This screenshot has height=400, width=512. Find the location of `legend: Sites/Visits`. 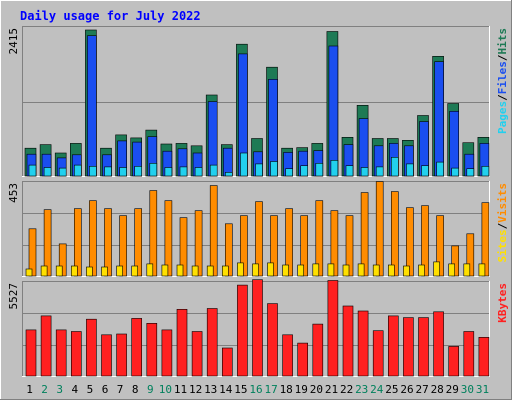

legend: Sites/Visits is located at coordinates (502, 223).